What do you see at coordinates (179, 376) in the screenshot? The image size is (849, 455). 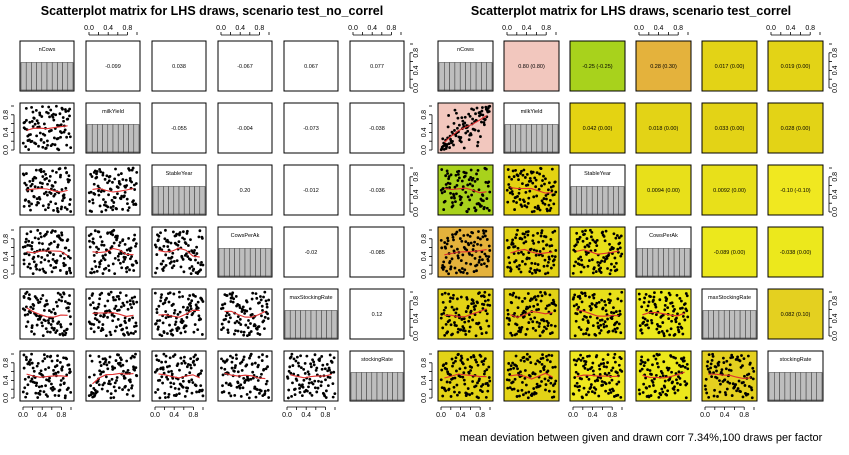 I see `fit-line` at bounding box center [179, 376].